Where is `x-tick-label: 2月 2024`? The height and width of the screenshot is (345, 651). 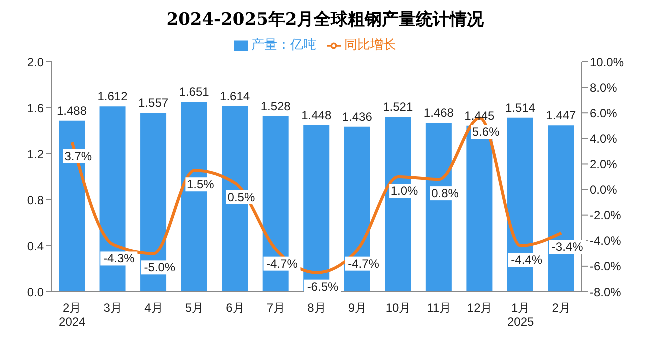
x-tick-label: 2月 2024 is located at coordinates (72, 315).